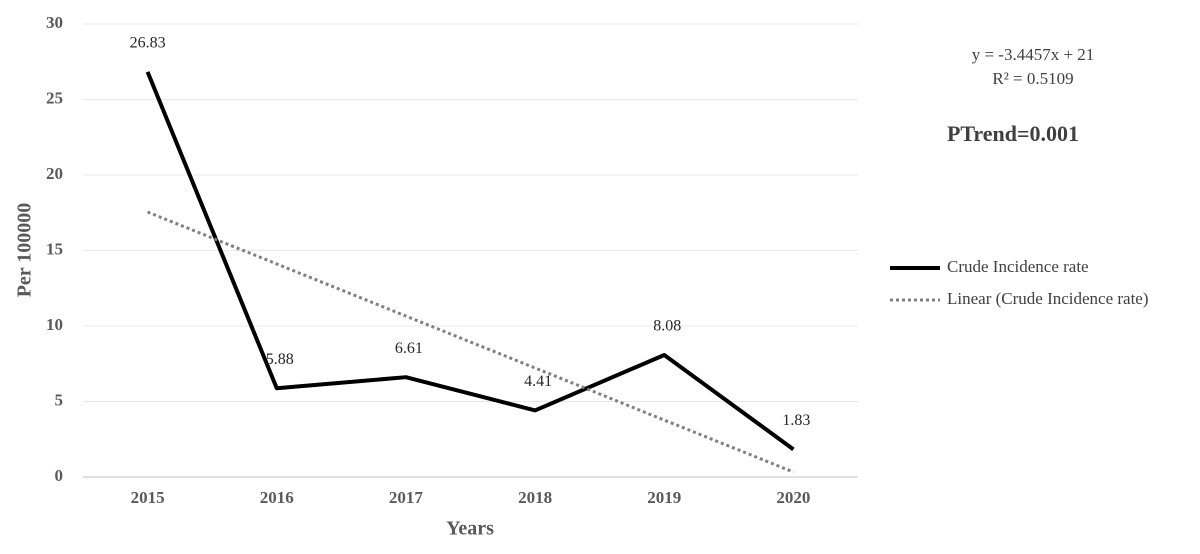  I want to click on annotation: PTrend=0.001, so click(1013, 133).